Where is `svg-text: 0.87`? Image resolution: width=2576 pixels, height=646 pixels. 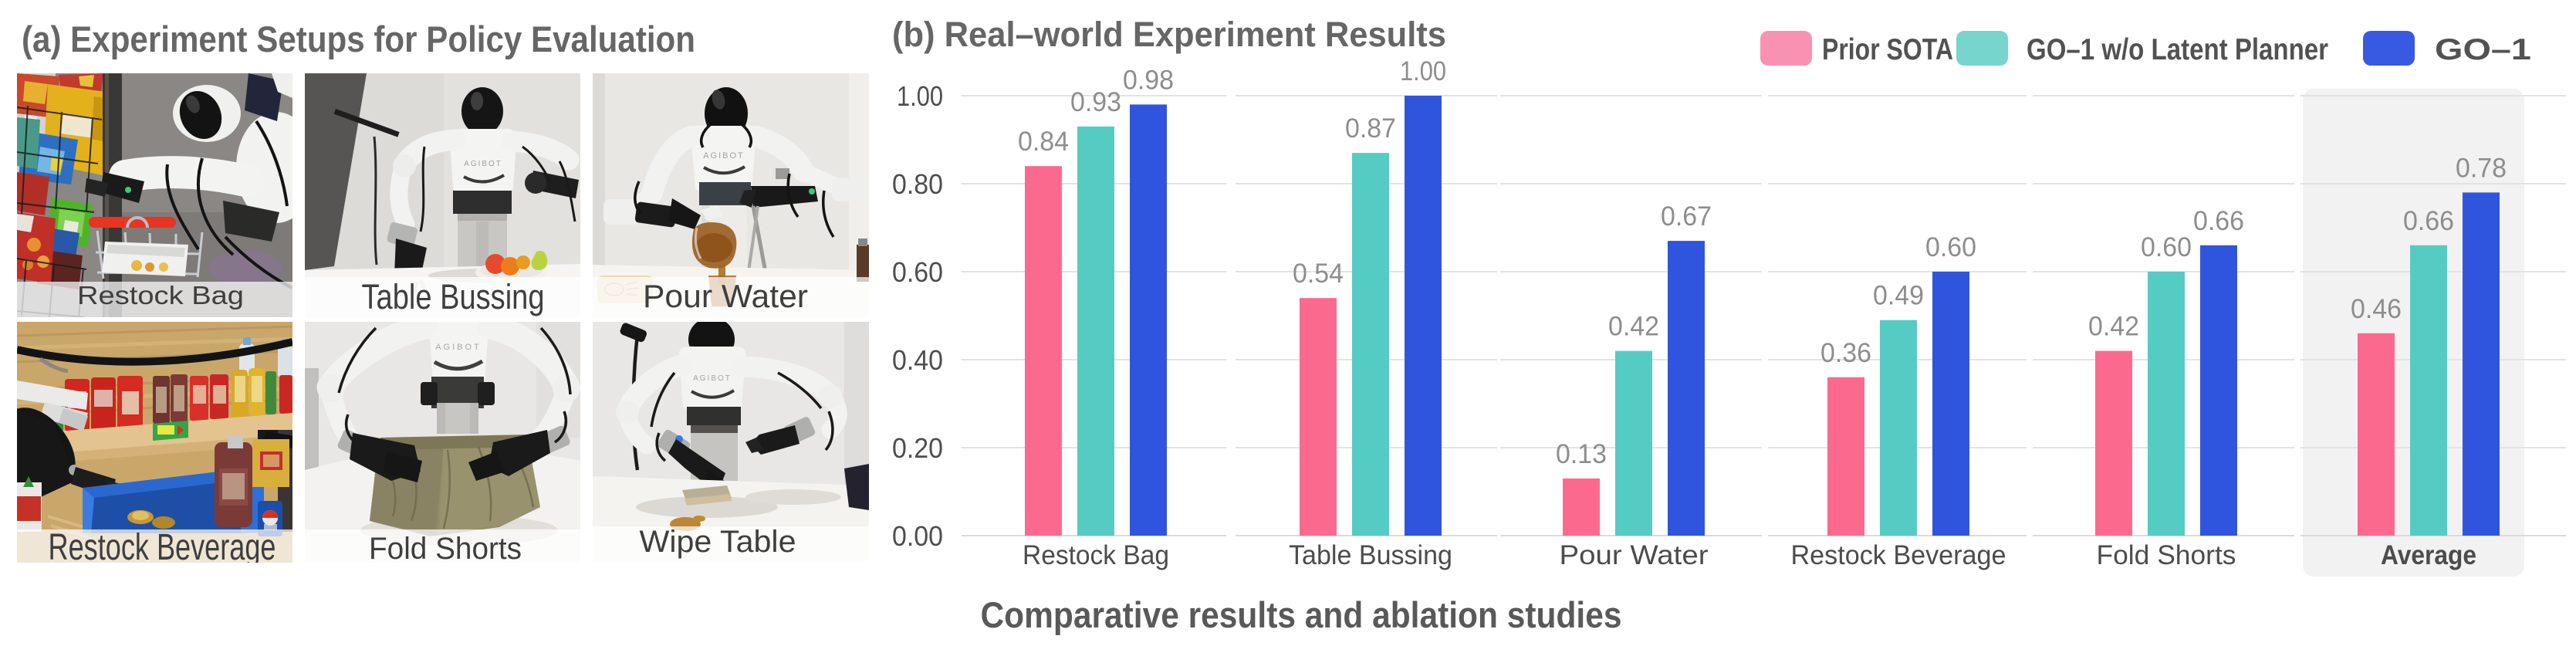
svg-text: 0.87 is located at coordinates (1370, 129).